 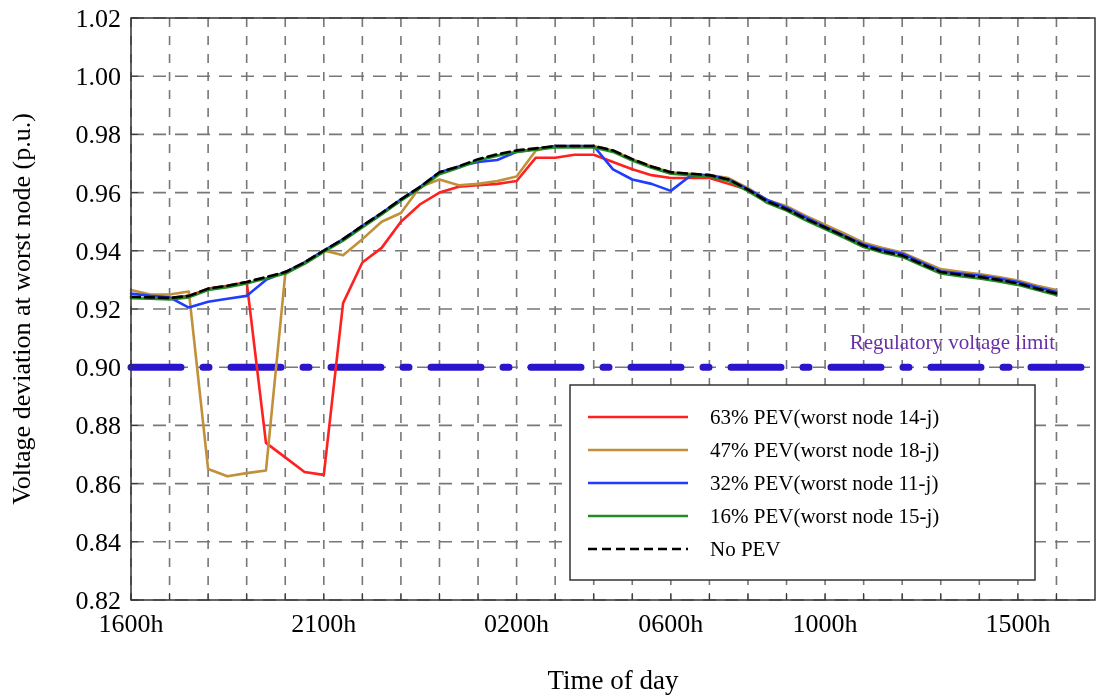 What do you see at coordinates (825, 623) in the screenshot?
I see `x-tick-label: 1000h` at bounding box center [825, 623].